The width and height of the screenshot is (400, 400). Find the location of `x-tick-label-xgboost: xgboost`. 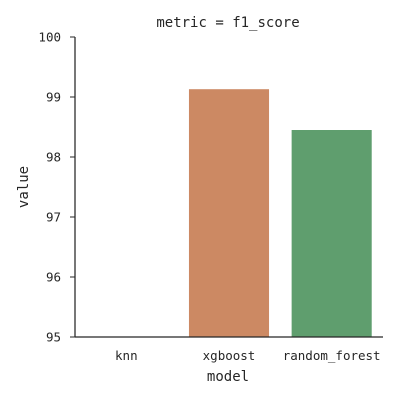

x-tick-label-xgboost: xgboost is located at coordinates (229, 355).